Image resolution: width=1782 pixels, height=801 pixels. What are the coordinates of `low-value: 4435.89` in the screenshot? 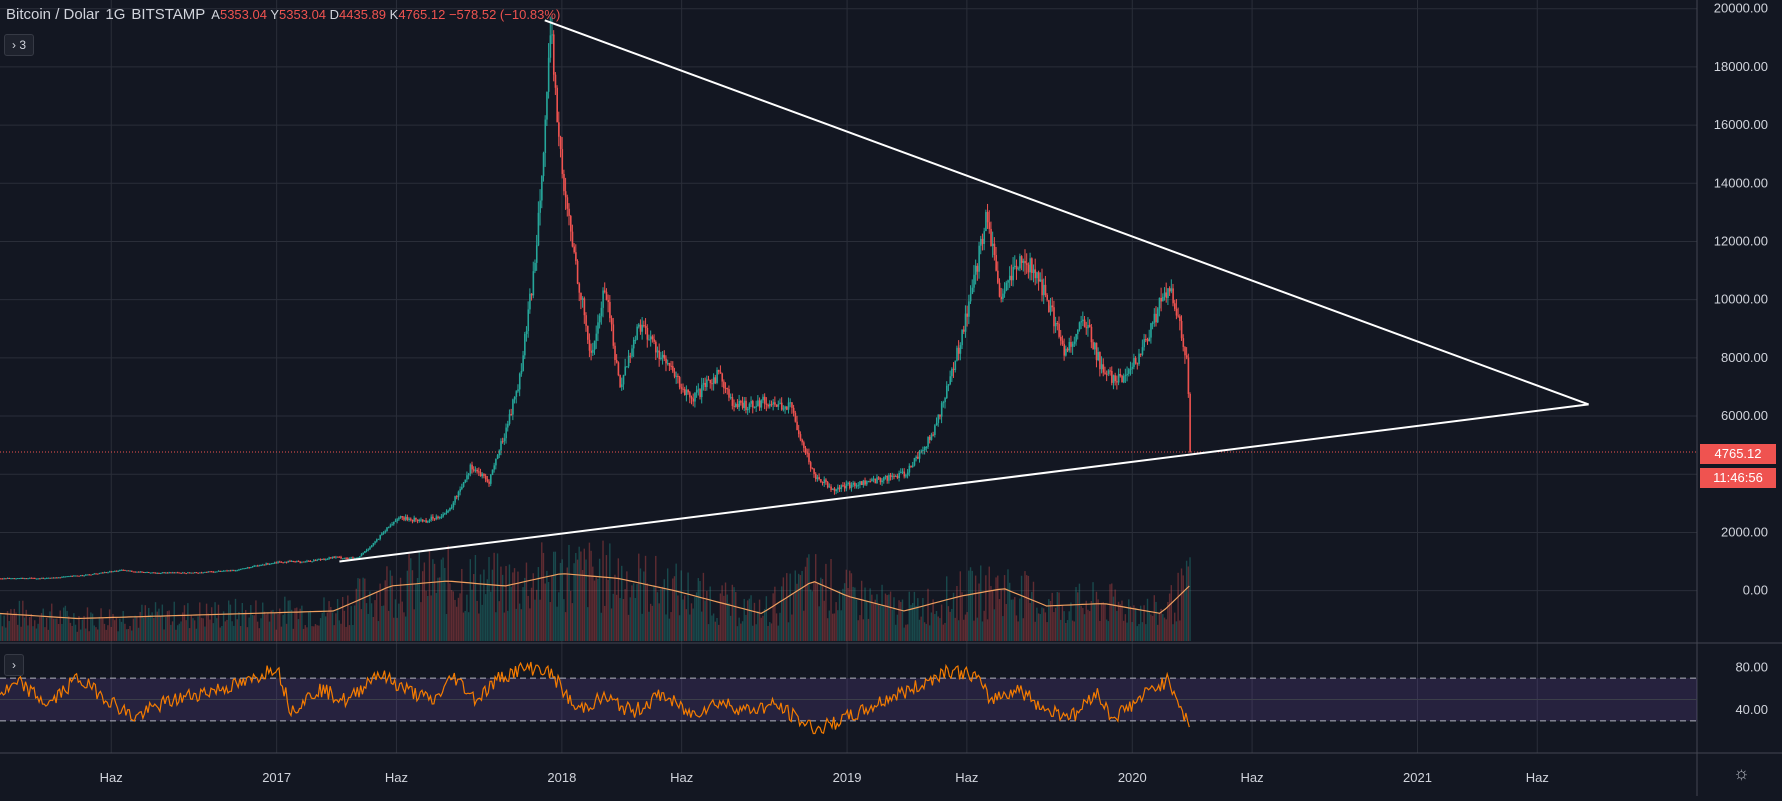 It's located at (363, 14).